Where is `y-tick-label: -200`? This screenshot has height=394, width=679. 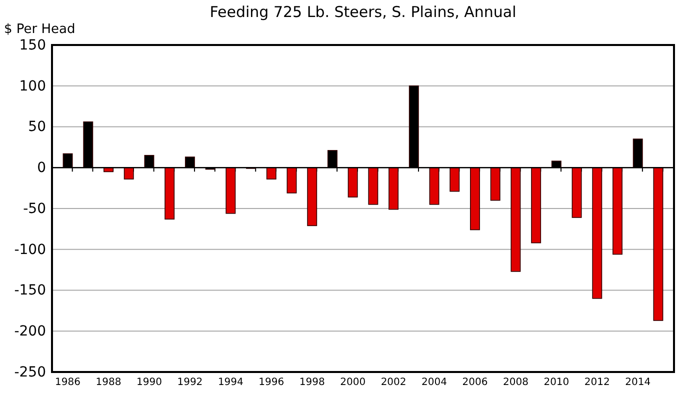 y-tick-label: -200 is located at coordinates (30, 332).